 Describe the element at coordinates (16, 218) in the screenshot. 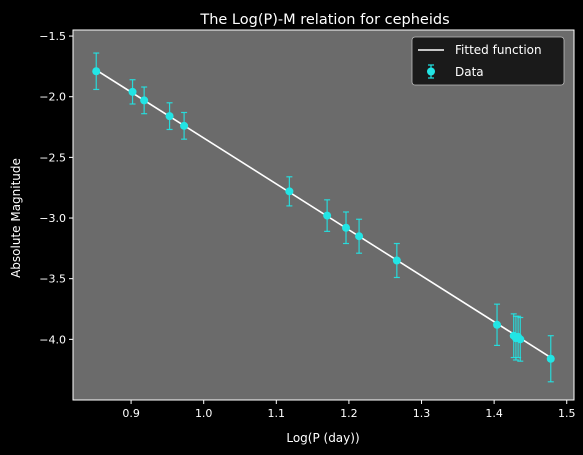

I see `y-axis-label: Absolute Magnitude` at that location.